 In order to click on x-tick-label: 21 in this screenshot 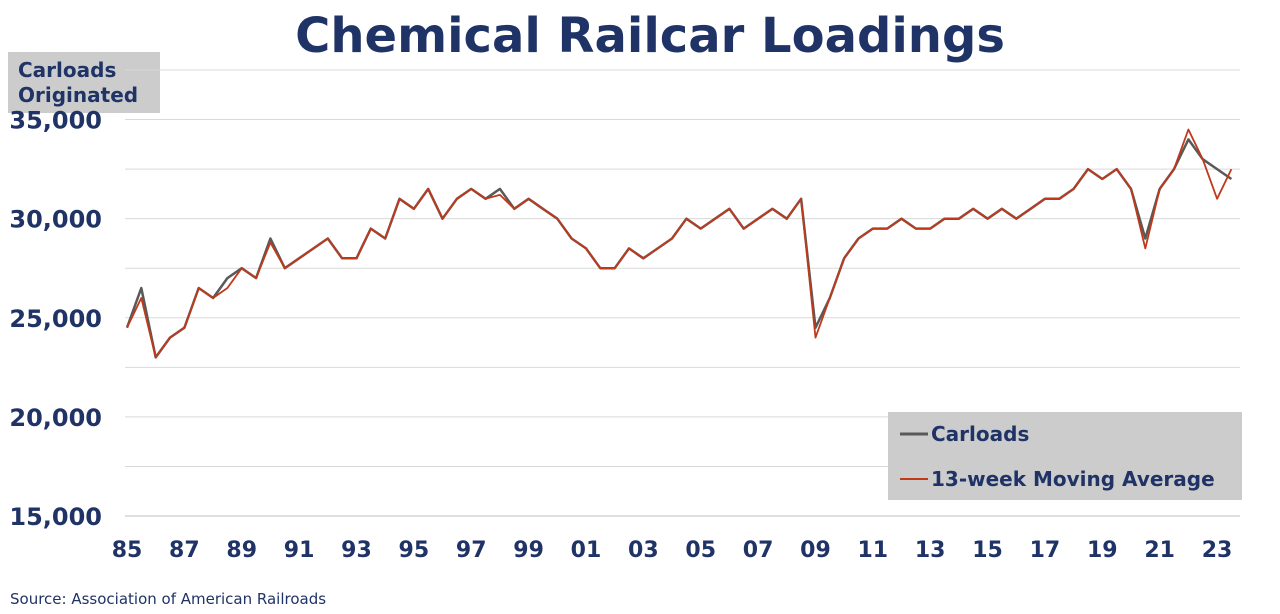, I will do `click(1159, 550)`.